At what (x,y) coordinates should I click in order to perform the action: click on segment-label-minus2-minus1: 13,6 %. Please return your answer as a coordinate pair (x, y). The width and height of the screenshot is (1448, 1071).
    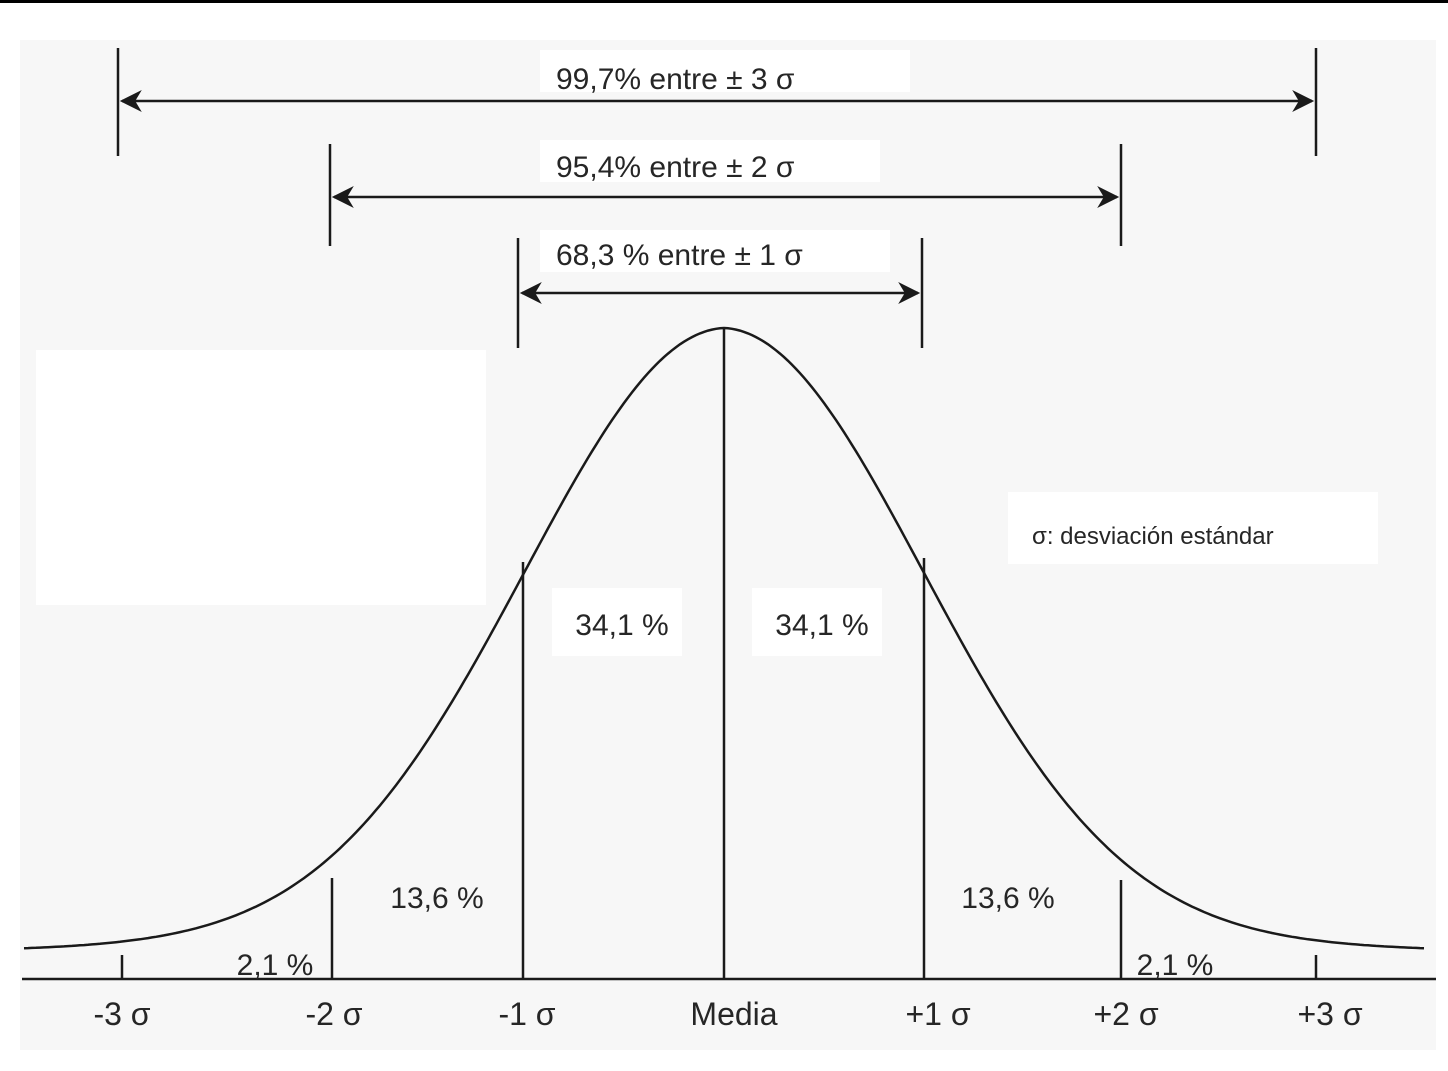
    Looking at the image, I should click on (436, 898).